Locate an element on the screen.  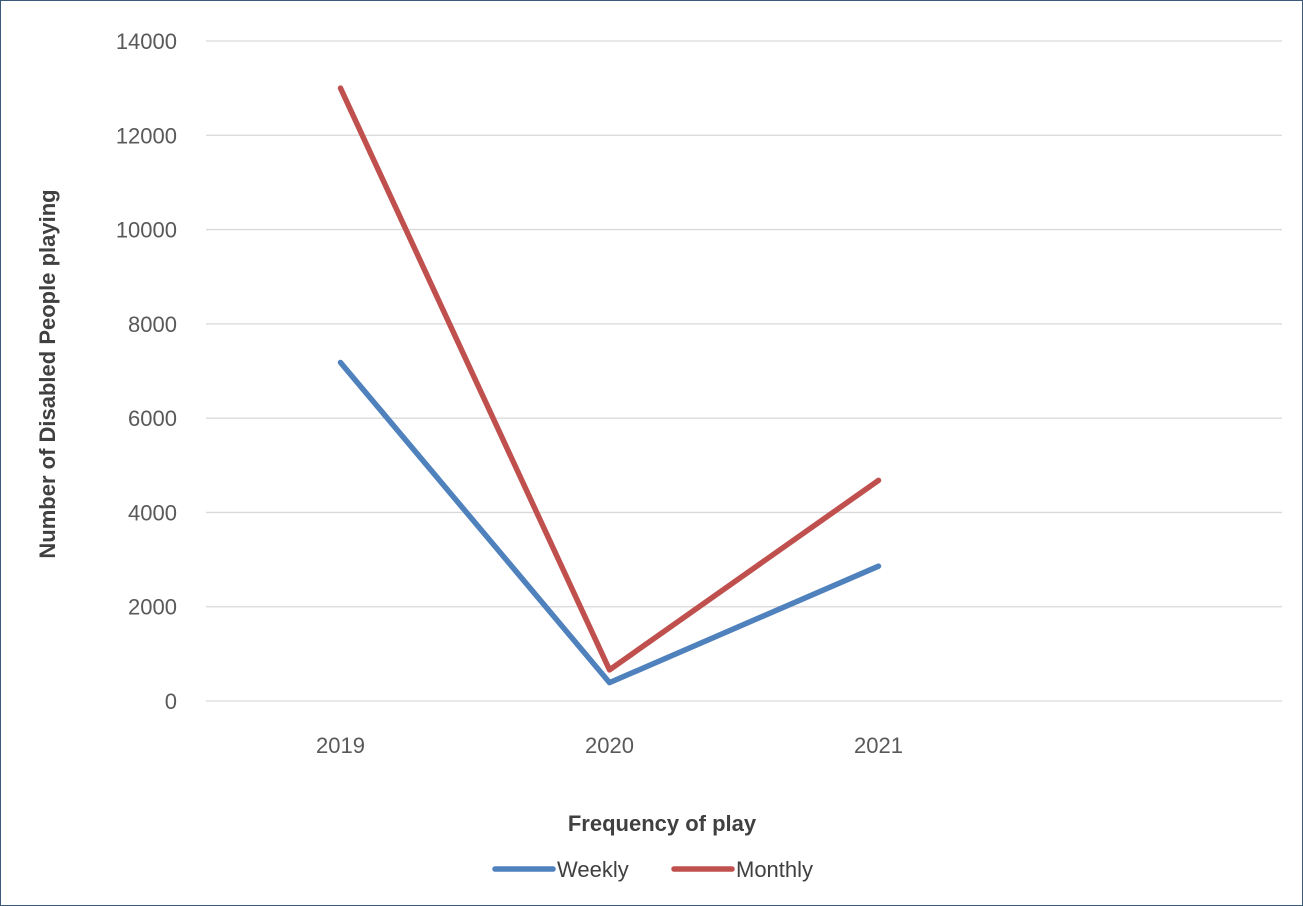
x-tick-labels: 2019 2020 2021 is located at coordinates (609, 745).